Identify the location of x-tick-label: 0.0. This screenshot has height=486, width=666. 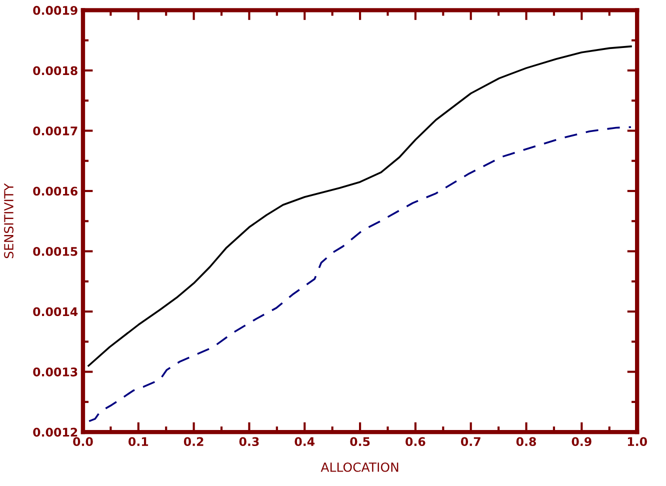
(83, 441).